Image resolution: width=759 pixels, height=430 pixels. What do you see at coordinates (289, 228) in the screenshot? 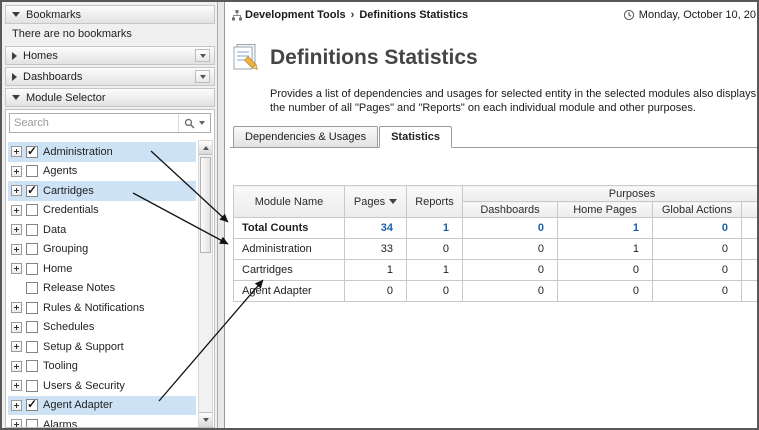
I see `row-label: Total Counts` at bounding box center [289, 228].